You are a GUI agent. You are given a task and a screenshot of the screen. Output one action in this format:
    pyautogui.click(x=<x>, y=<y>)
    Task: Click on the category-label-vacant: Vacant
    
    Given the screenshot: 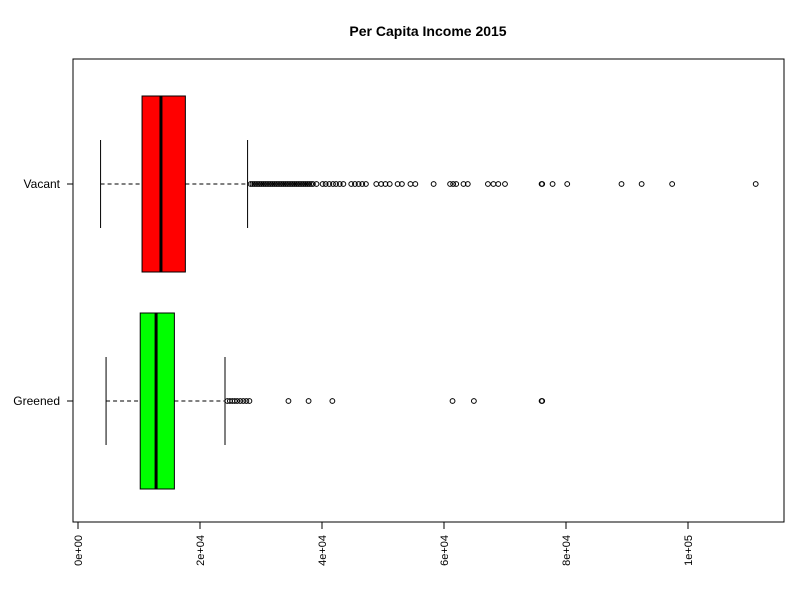 What is the action you would take?
    pyautogui.click(x=42, y=184)
    